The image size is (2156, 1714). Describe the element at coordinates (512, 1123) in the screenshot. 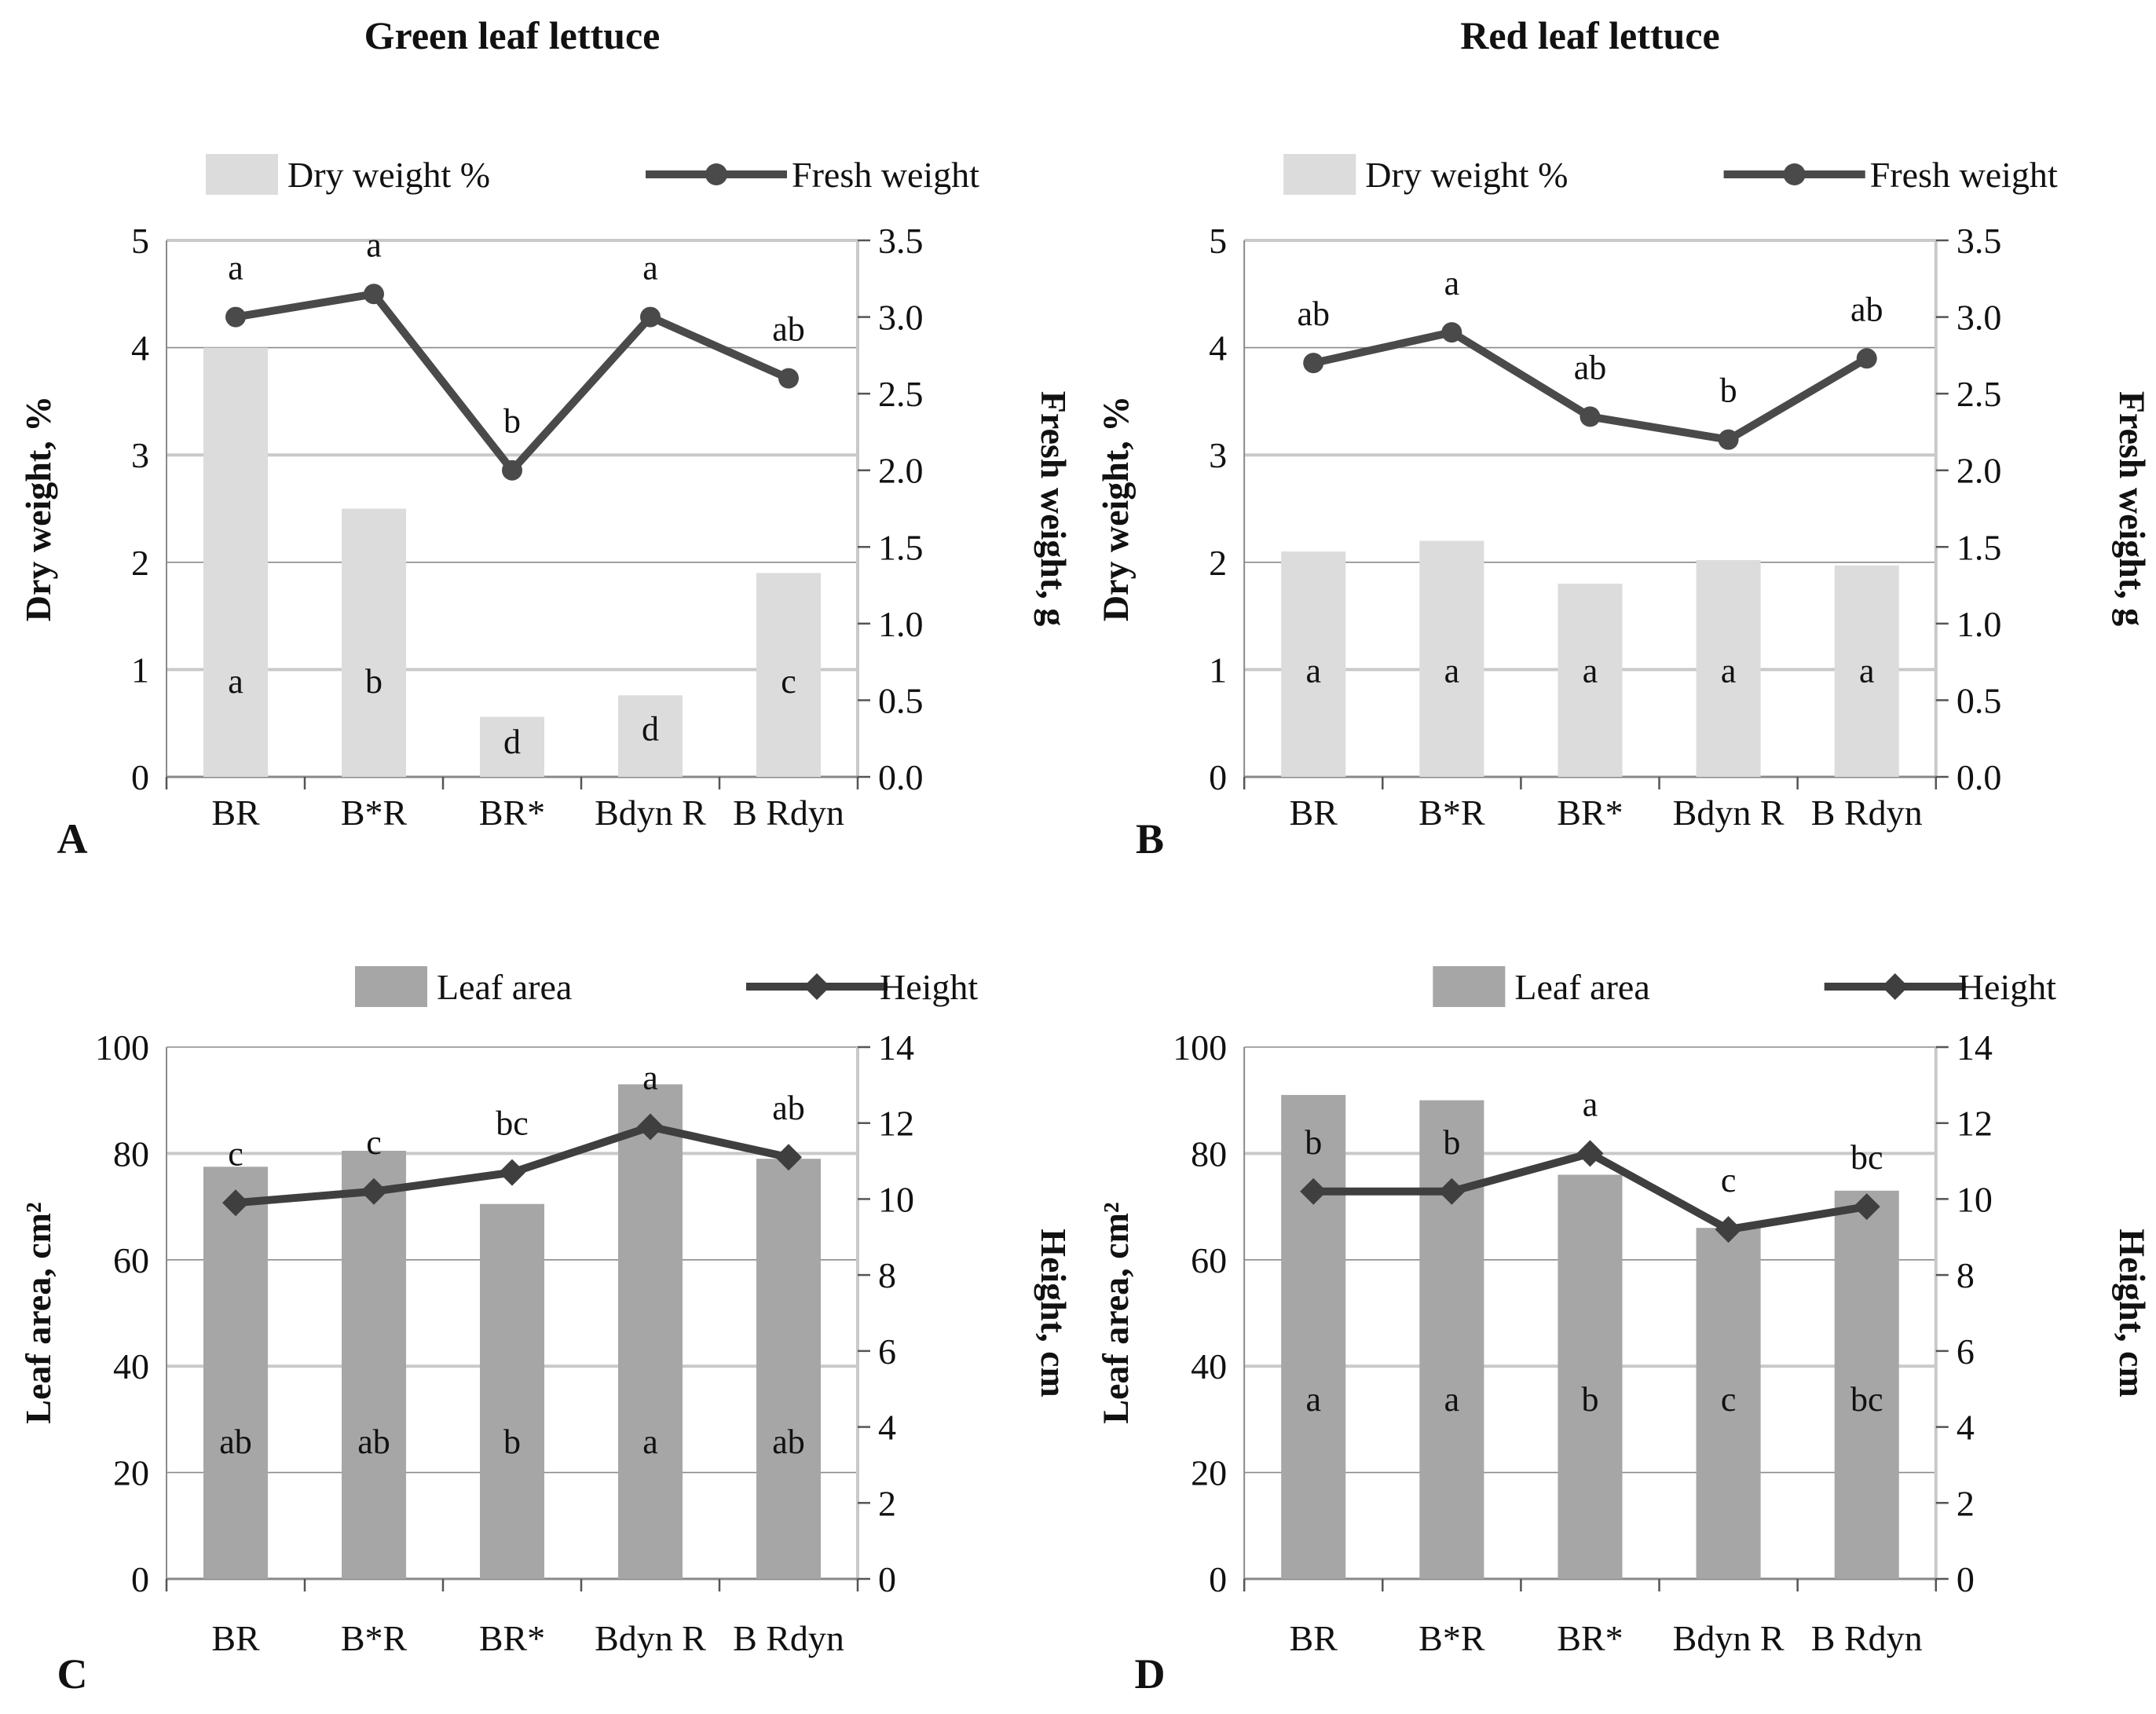

I see `line-sig-letter: bc` at that location.